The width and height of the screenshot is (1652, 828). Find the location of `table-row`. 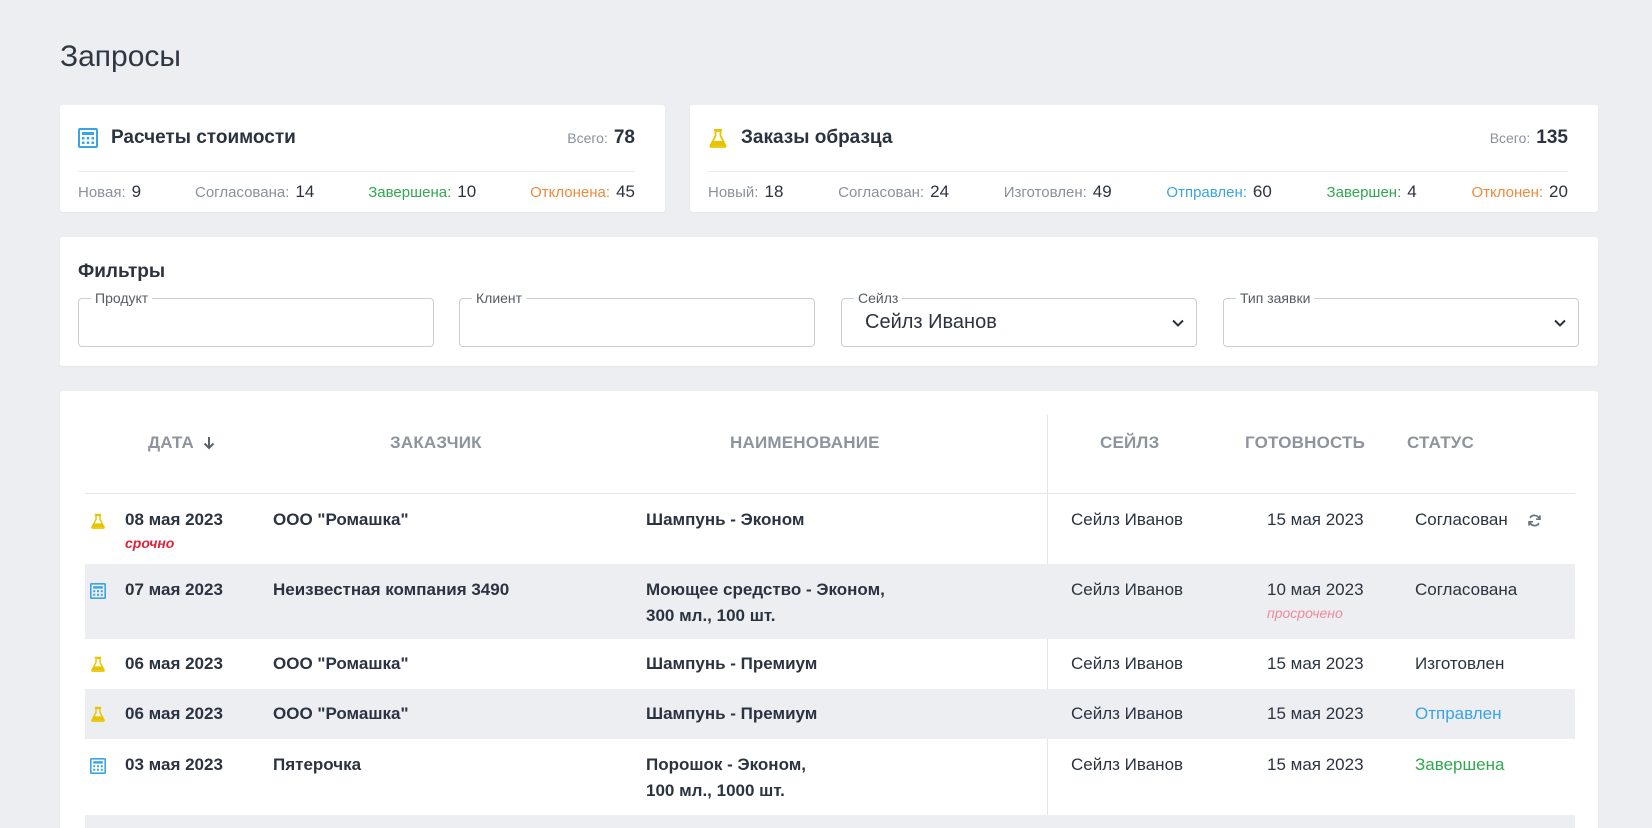

table-row is located at coordinates (830, 821).